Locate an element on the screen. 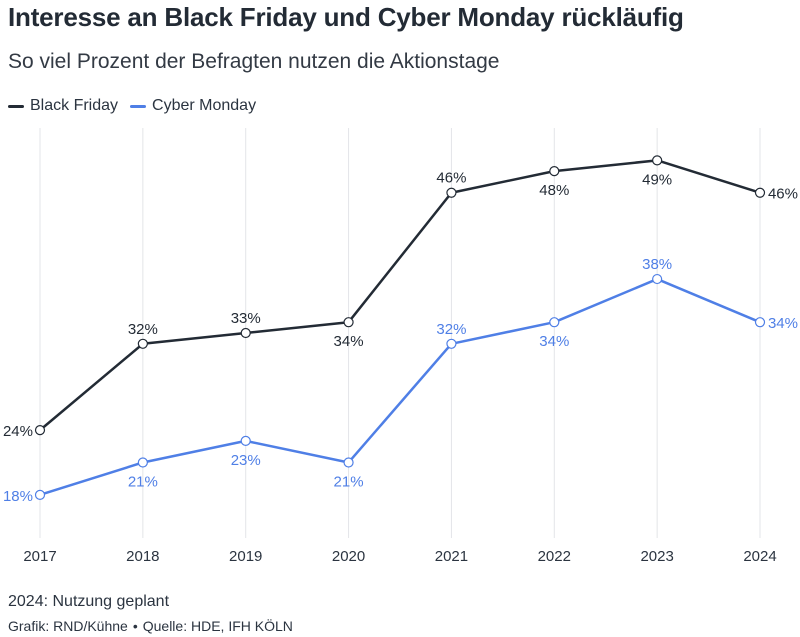 The height and width of the screenshot is (637, 800). data-label-cyber-monday-2017: 18% is located at coordinates (18, 496).